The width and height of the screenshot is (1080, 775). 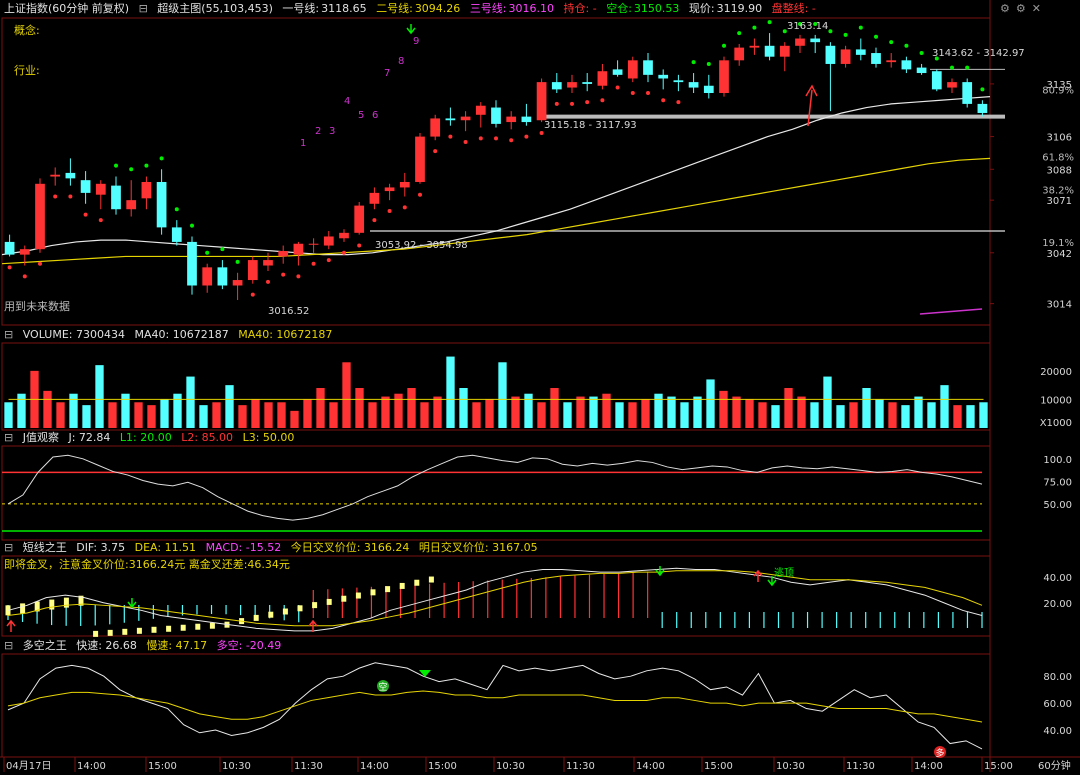 I want to click on line2-value: 3094.26, so click(x=437, y=8).